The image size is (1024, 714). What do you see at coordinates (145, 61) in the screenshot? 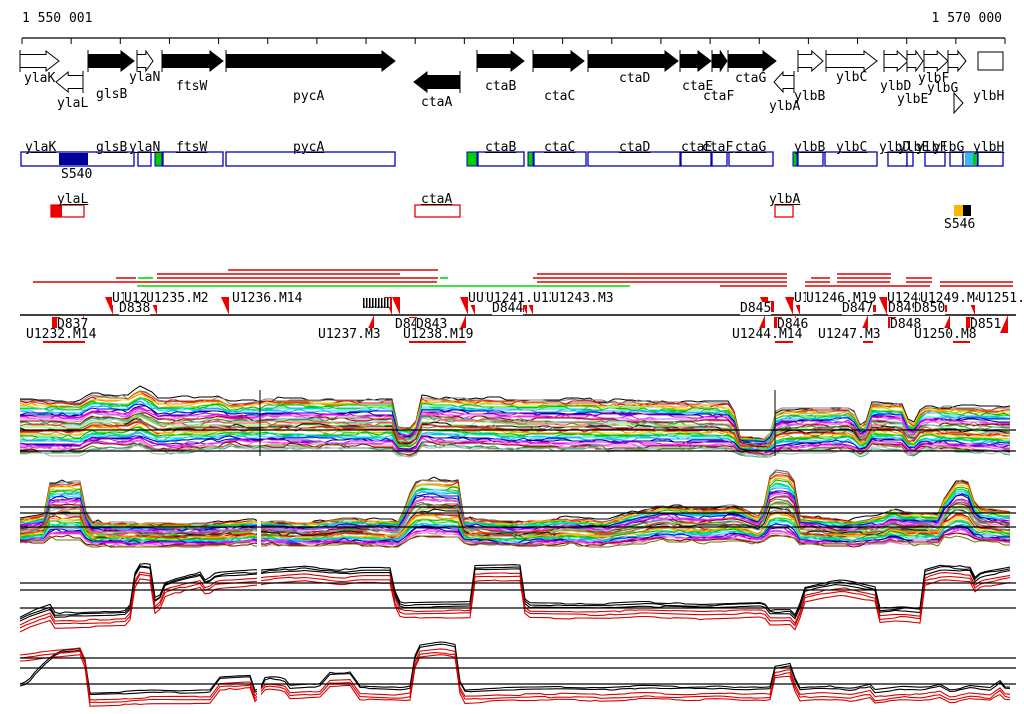
I see `gene-arrow-ylaN` at bounding box center [145, 61].